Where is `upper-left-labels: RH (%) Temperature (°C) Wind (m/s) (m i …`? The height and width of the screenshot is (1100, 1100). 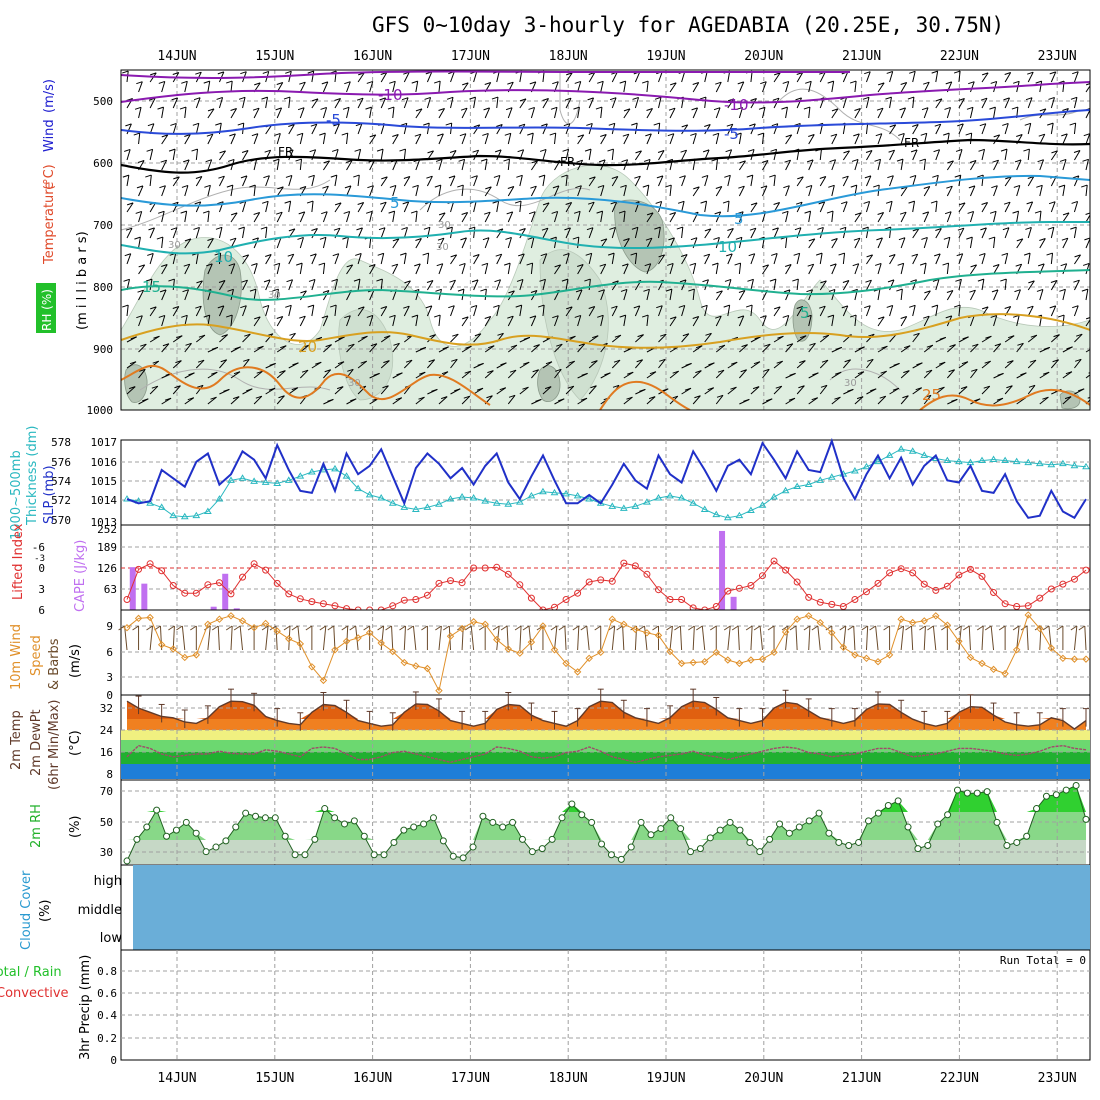
upper-left-labels: RH (%) Temperature (°C) Wind (m/s) (m i … is located at coordinates (63, 206).